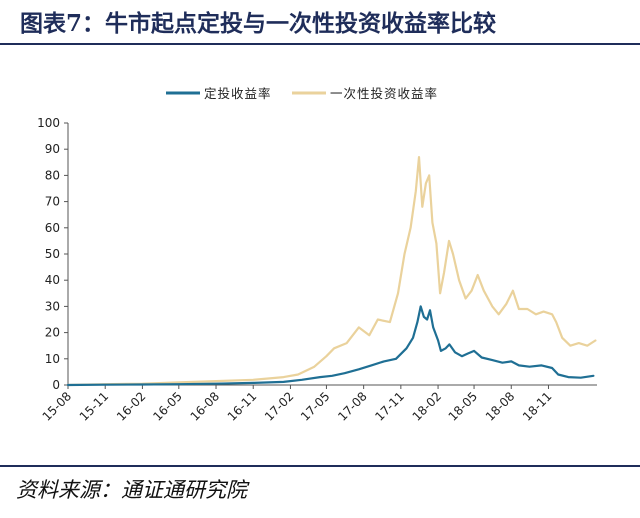 This screenshot has width=640, height=518. Describe the element at coordinates (242, 406) in the screenshot. I see `x-tick-label: 16-11` at that location.